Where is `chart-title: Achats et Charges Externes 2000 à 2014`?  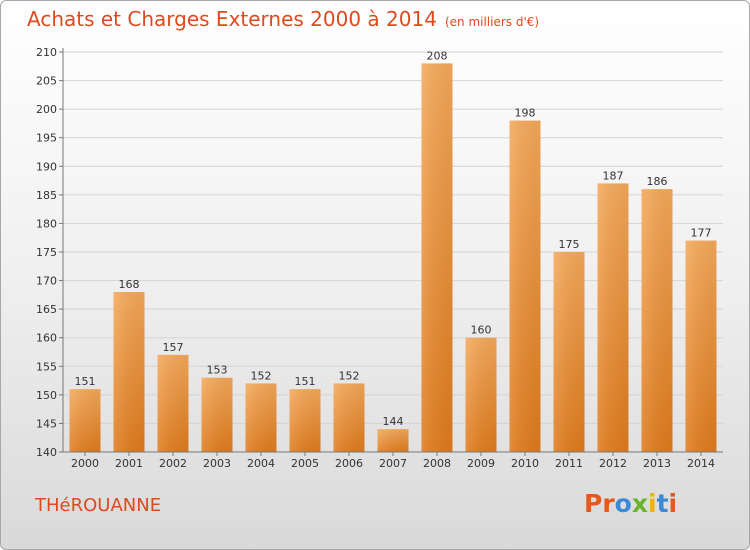
chart-title: Achats et Charges Externes 2000 à 2014 is located at coordinates (232, 19).